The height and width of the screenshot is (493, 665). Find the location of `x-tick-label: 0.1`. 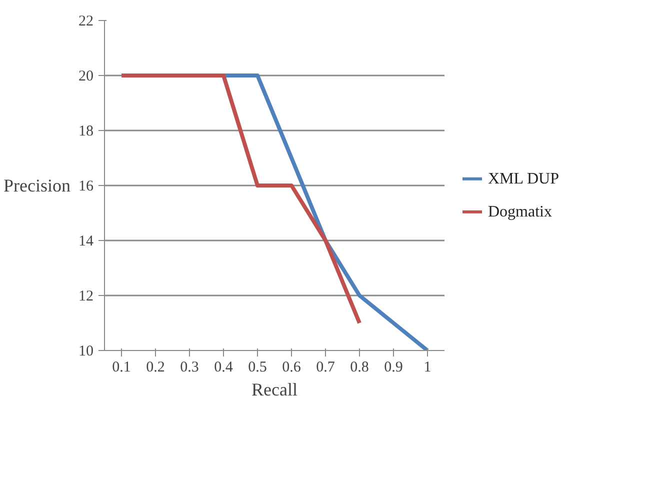

x-tick-label: 0.1 is located at coordinates (121, 368).